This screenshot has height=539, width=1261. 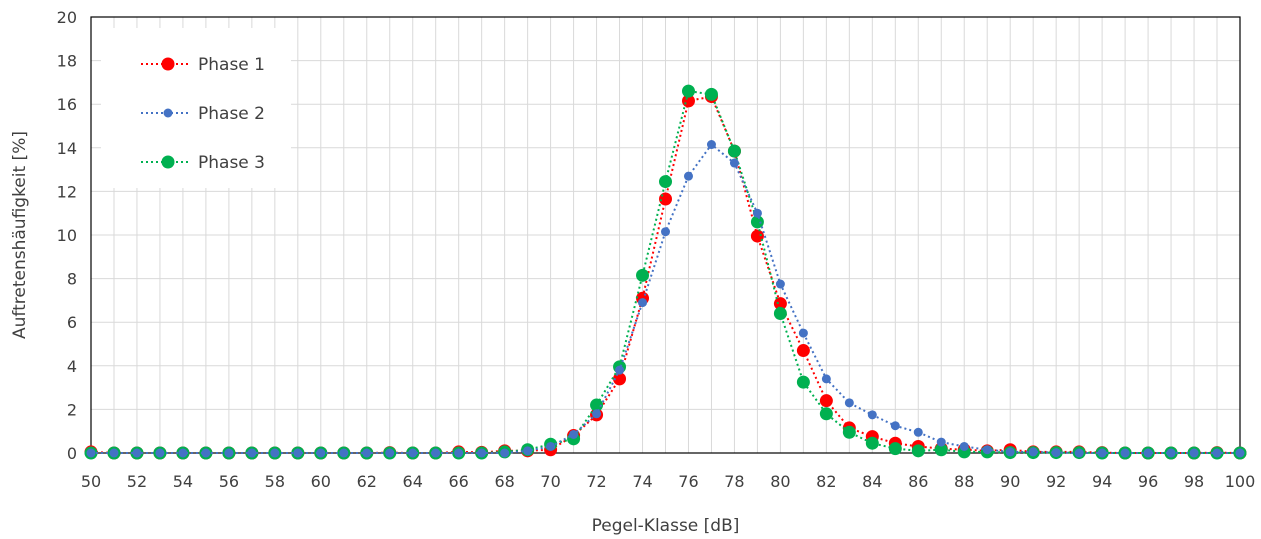 What do you see at coordinates (734, 481) in the screenshot?
I see `x-tick-label: 78` at bounding box center [734, 481].